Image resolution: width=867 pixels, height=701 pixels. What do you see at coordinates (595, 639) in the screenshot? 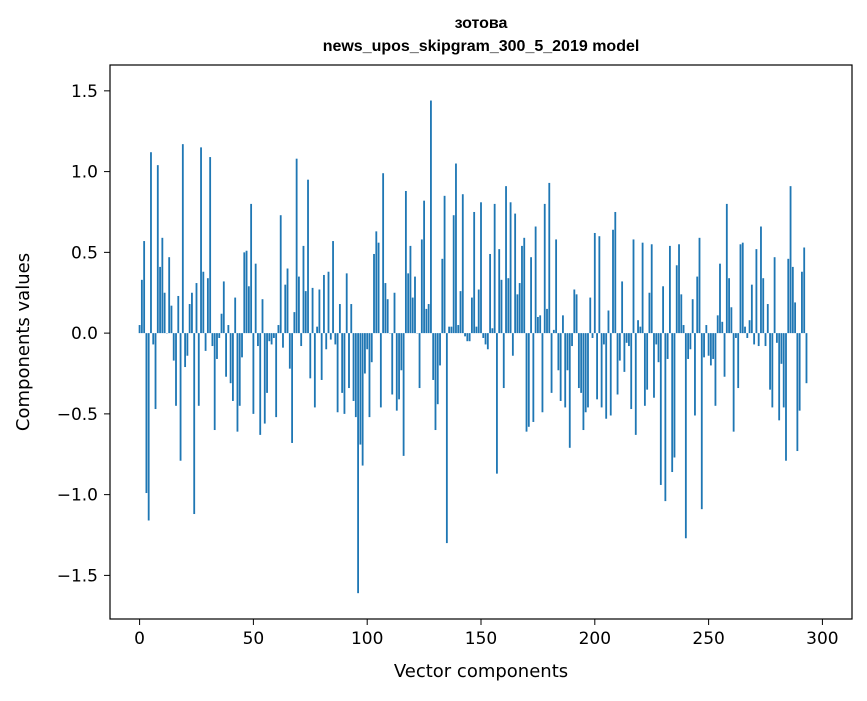
I see `x-tick-label: 200` at bounding box center [595, 639].